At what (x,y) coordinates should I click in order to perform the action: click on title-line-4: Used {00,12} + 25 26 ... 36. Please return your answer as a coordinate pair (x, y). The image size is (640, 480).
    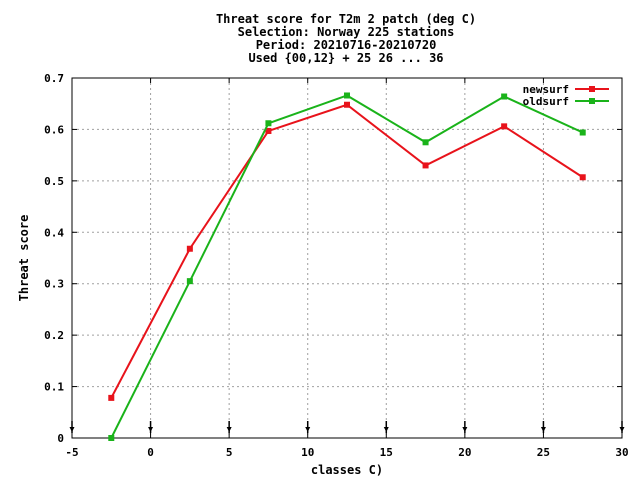
    Looking at the image, I should click on (345, 58).